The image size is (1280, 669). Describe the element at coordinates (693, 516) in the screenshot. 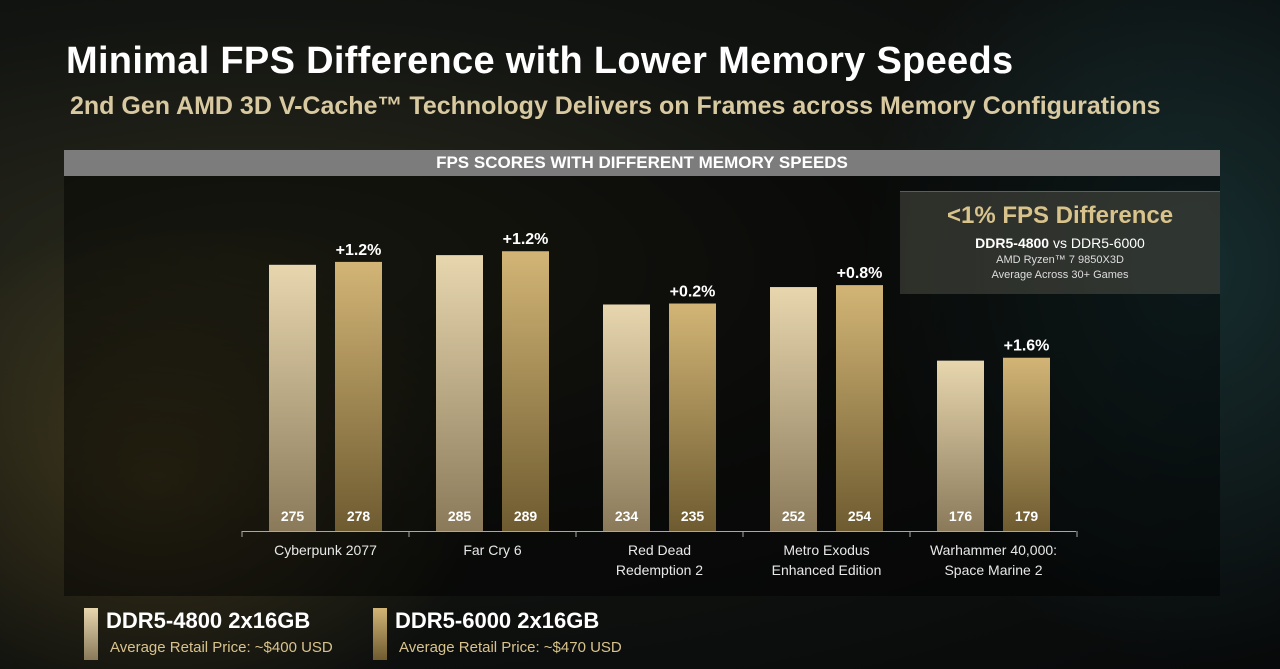

I see `value-label-ddr5-6000-2: 235` at that location.